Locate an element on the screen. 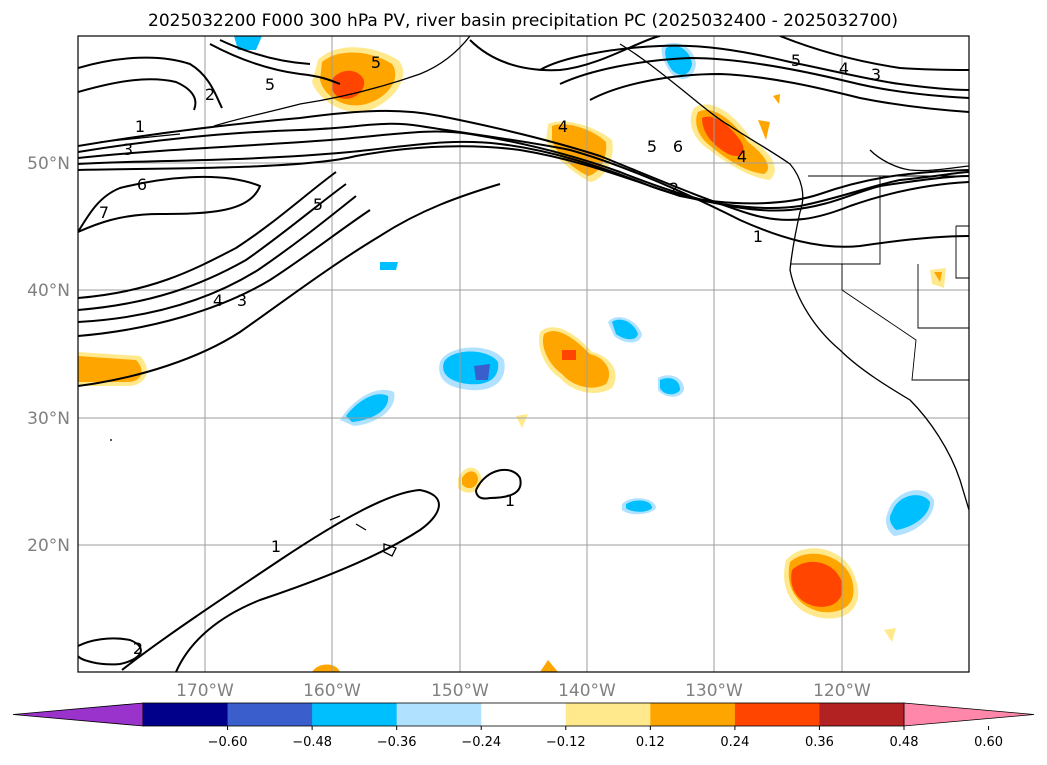 Image resolution: width=1047 pixels, height=765 pixels. positive-anomaly-baja is located at coordinates (821, 583).